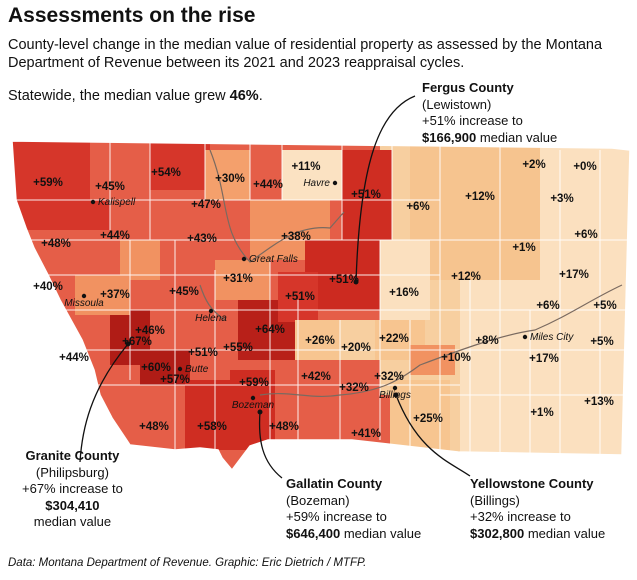 Image resolution: width=637 pixels, height=580 pixels. What do you see at coordinates (517, 137) in the screenshot?
I see `fergus-line2: median value` at bounding box center [517, 137].